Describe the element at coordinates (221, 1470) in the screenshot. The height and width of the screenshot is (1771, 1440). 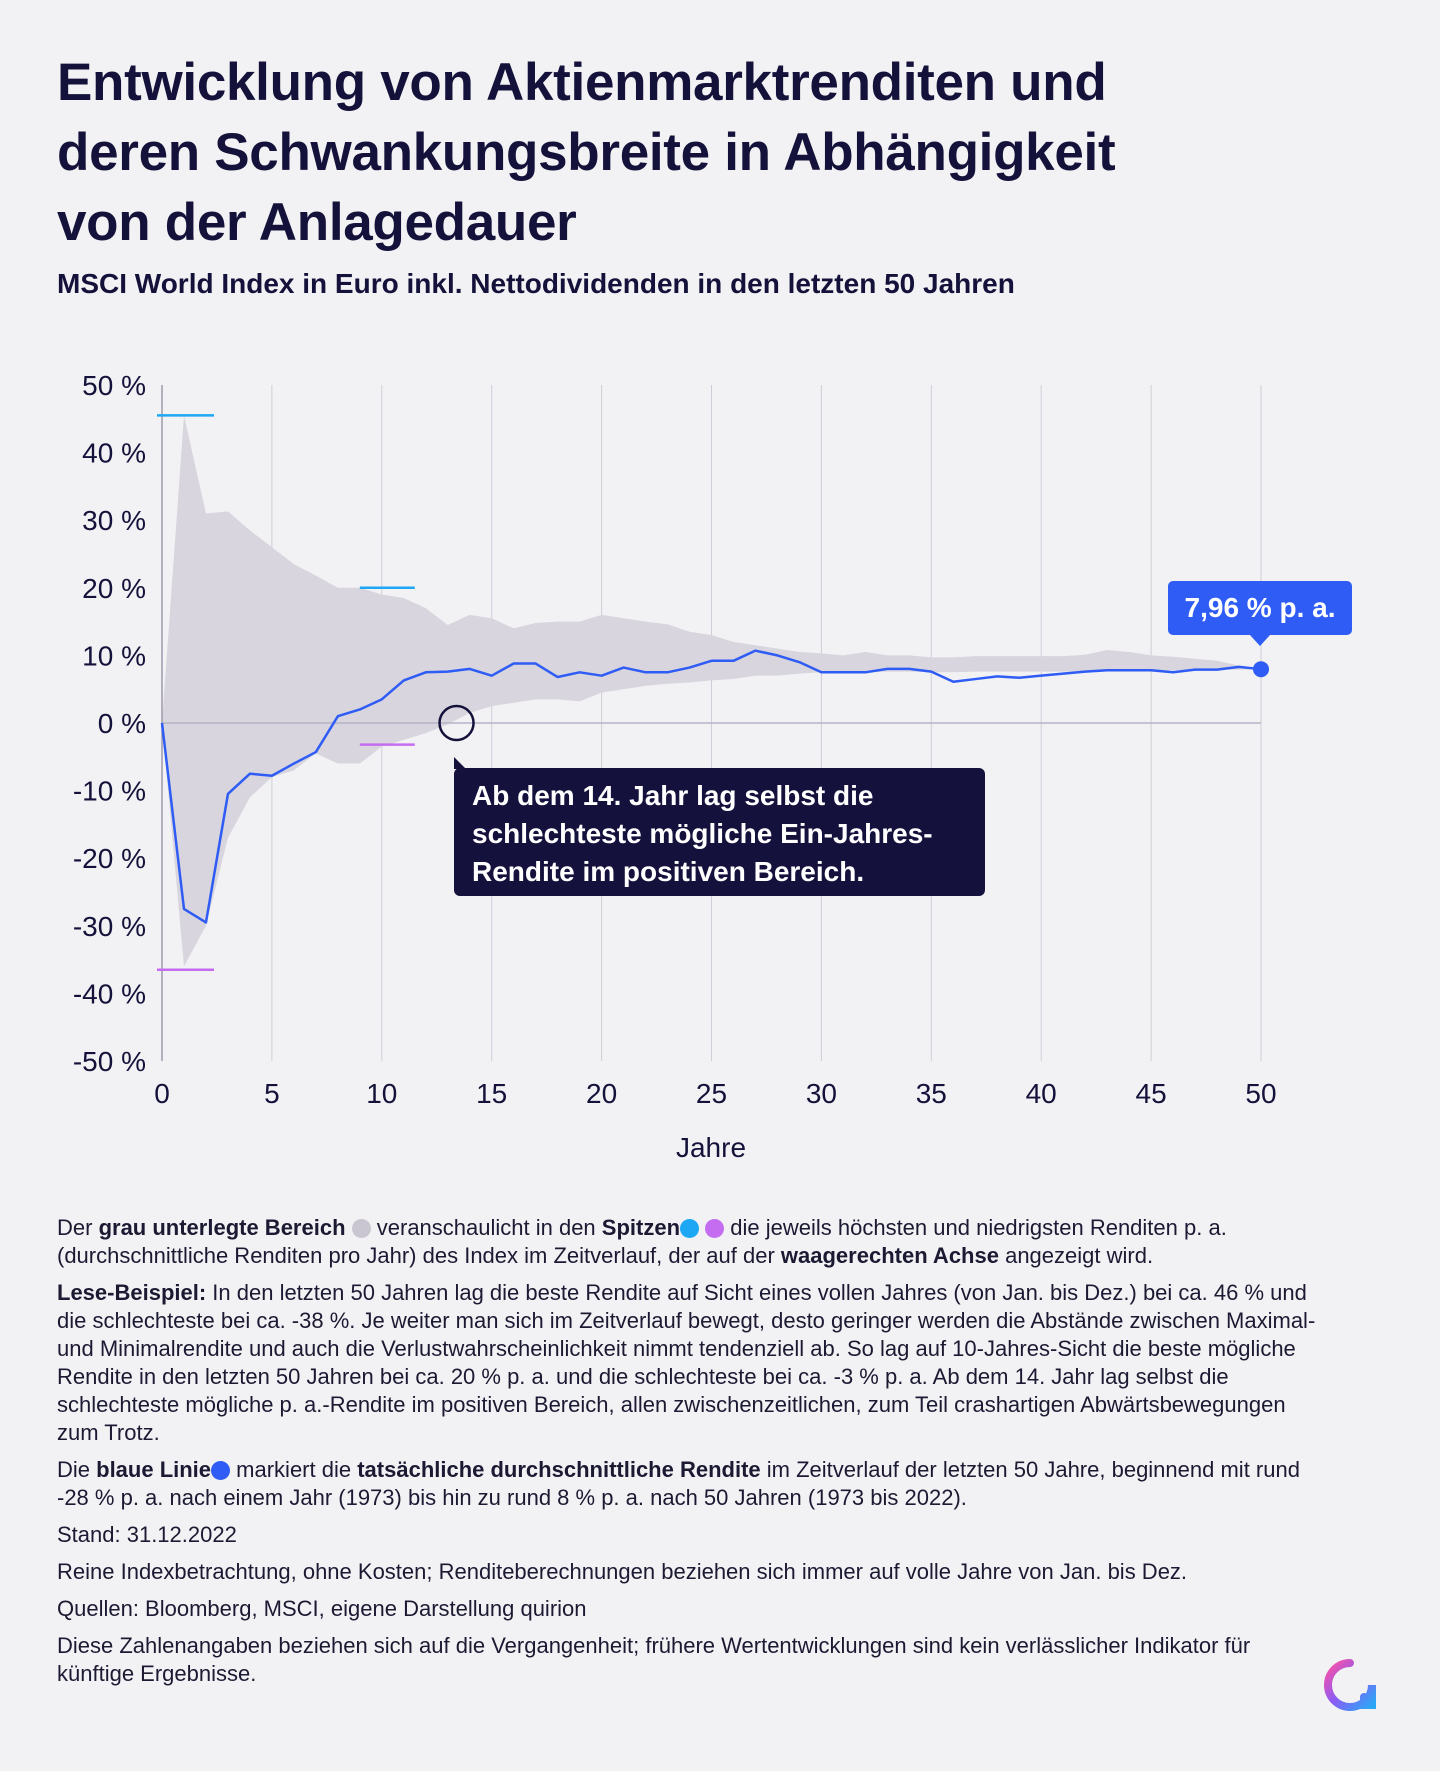
I see `blue-line-legend-dot` at that location.